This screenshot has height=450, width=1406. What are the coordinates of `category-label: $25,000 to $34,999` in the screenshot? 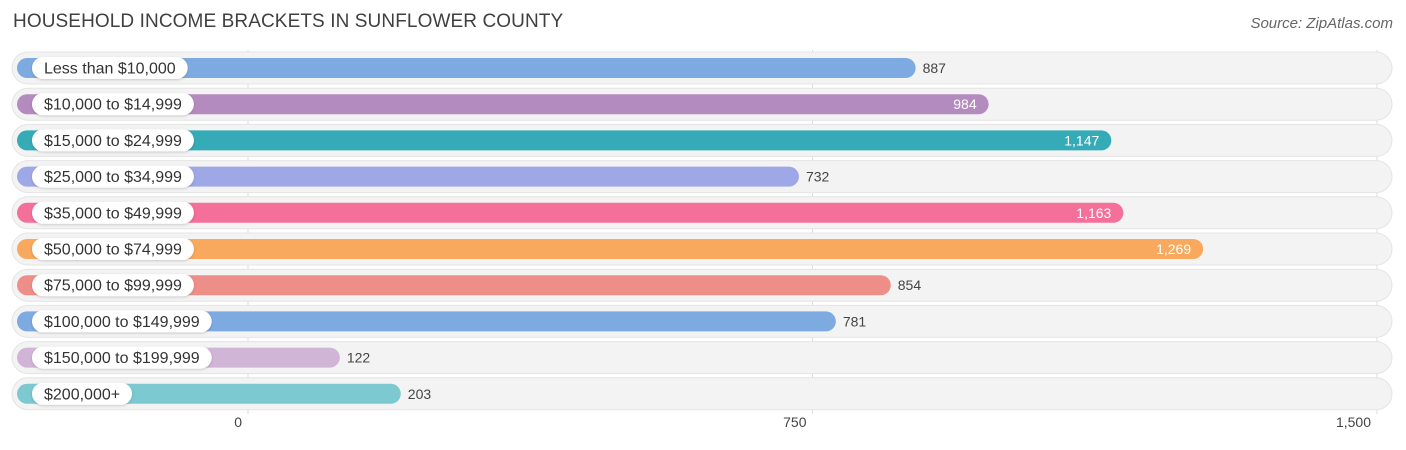 It's located at (113, 177).